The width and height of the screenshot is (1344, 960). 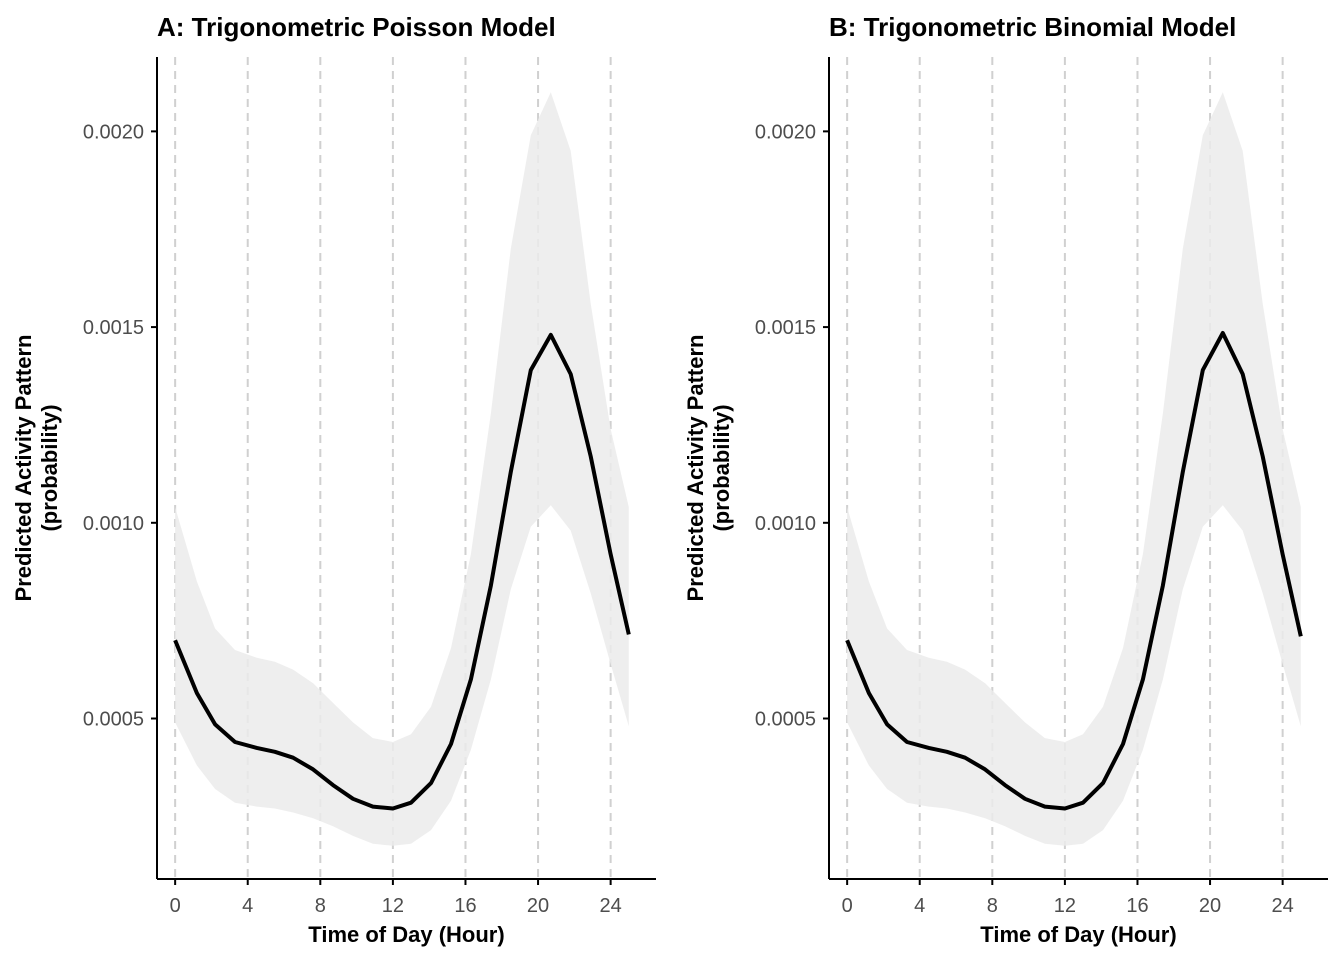 I want to click on panel-title: B: Trigonometric Binomial Model, so click(x=1032, y=27).